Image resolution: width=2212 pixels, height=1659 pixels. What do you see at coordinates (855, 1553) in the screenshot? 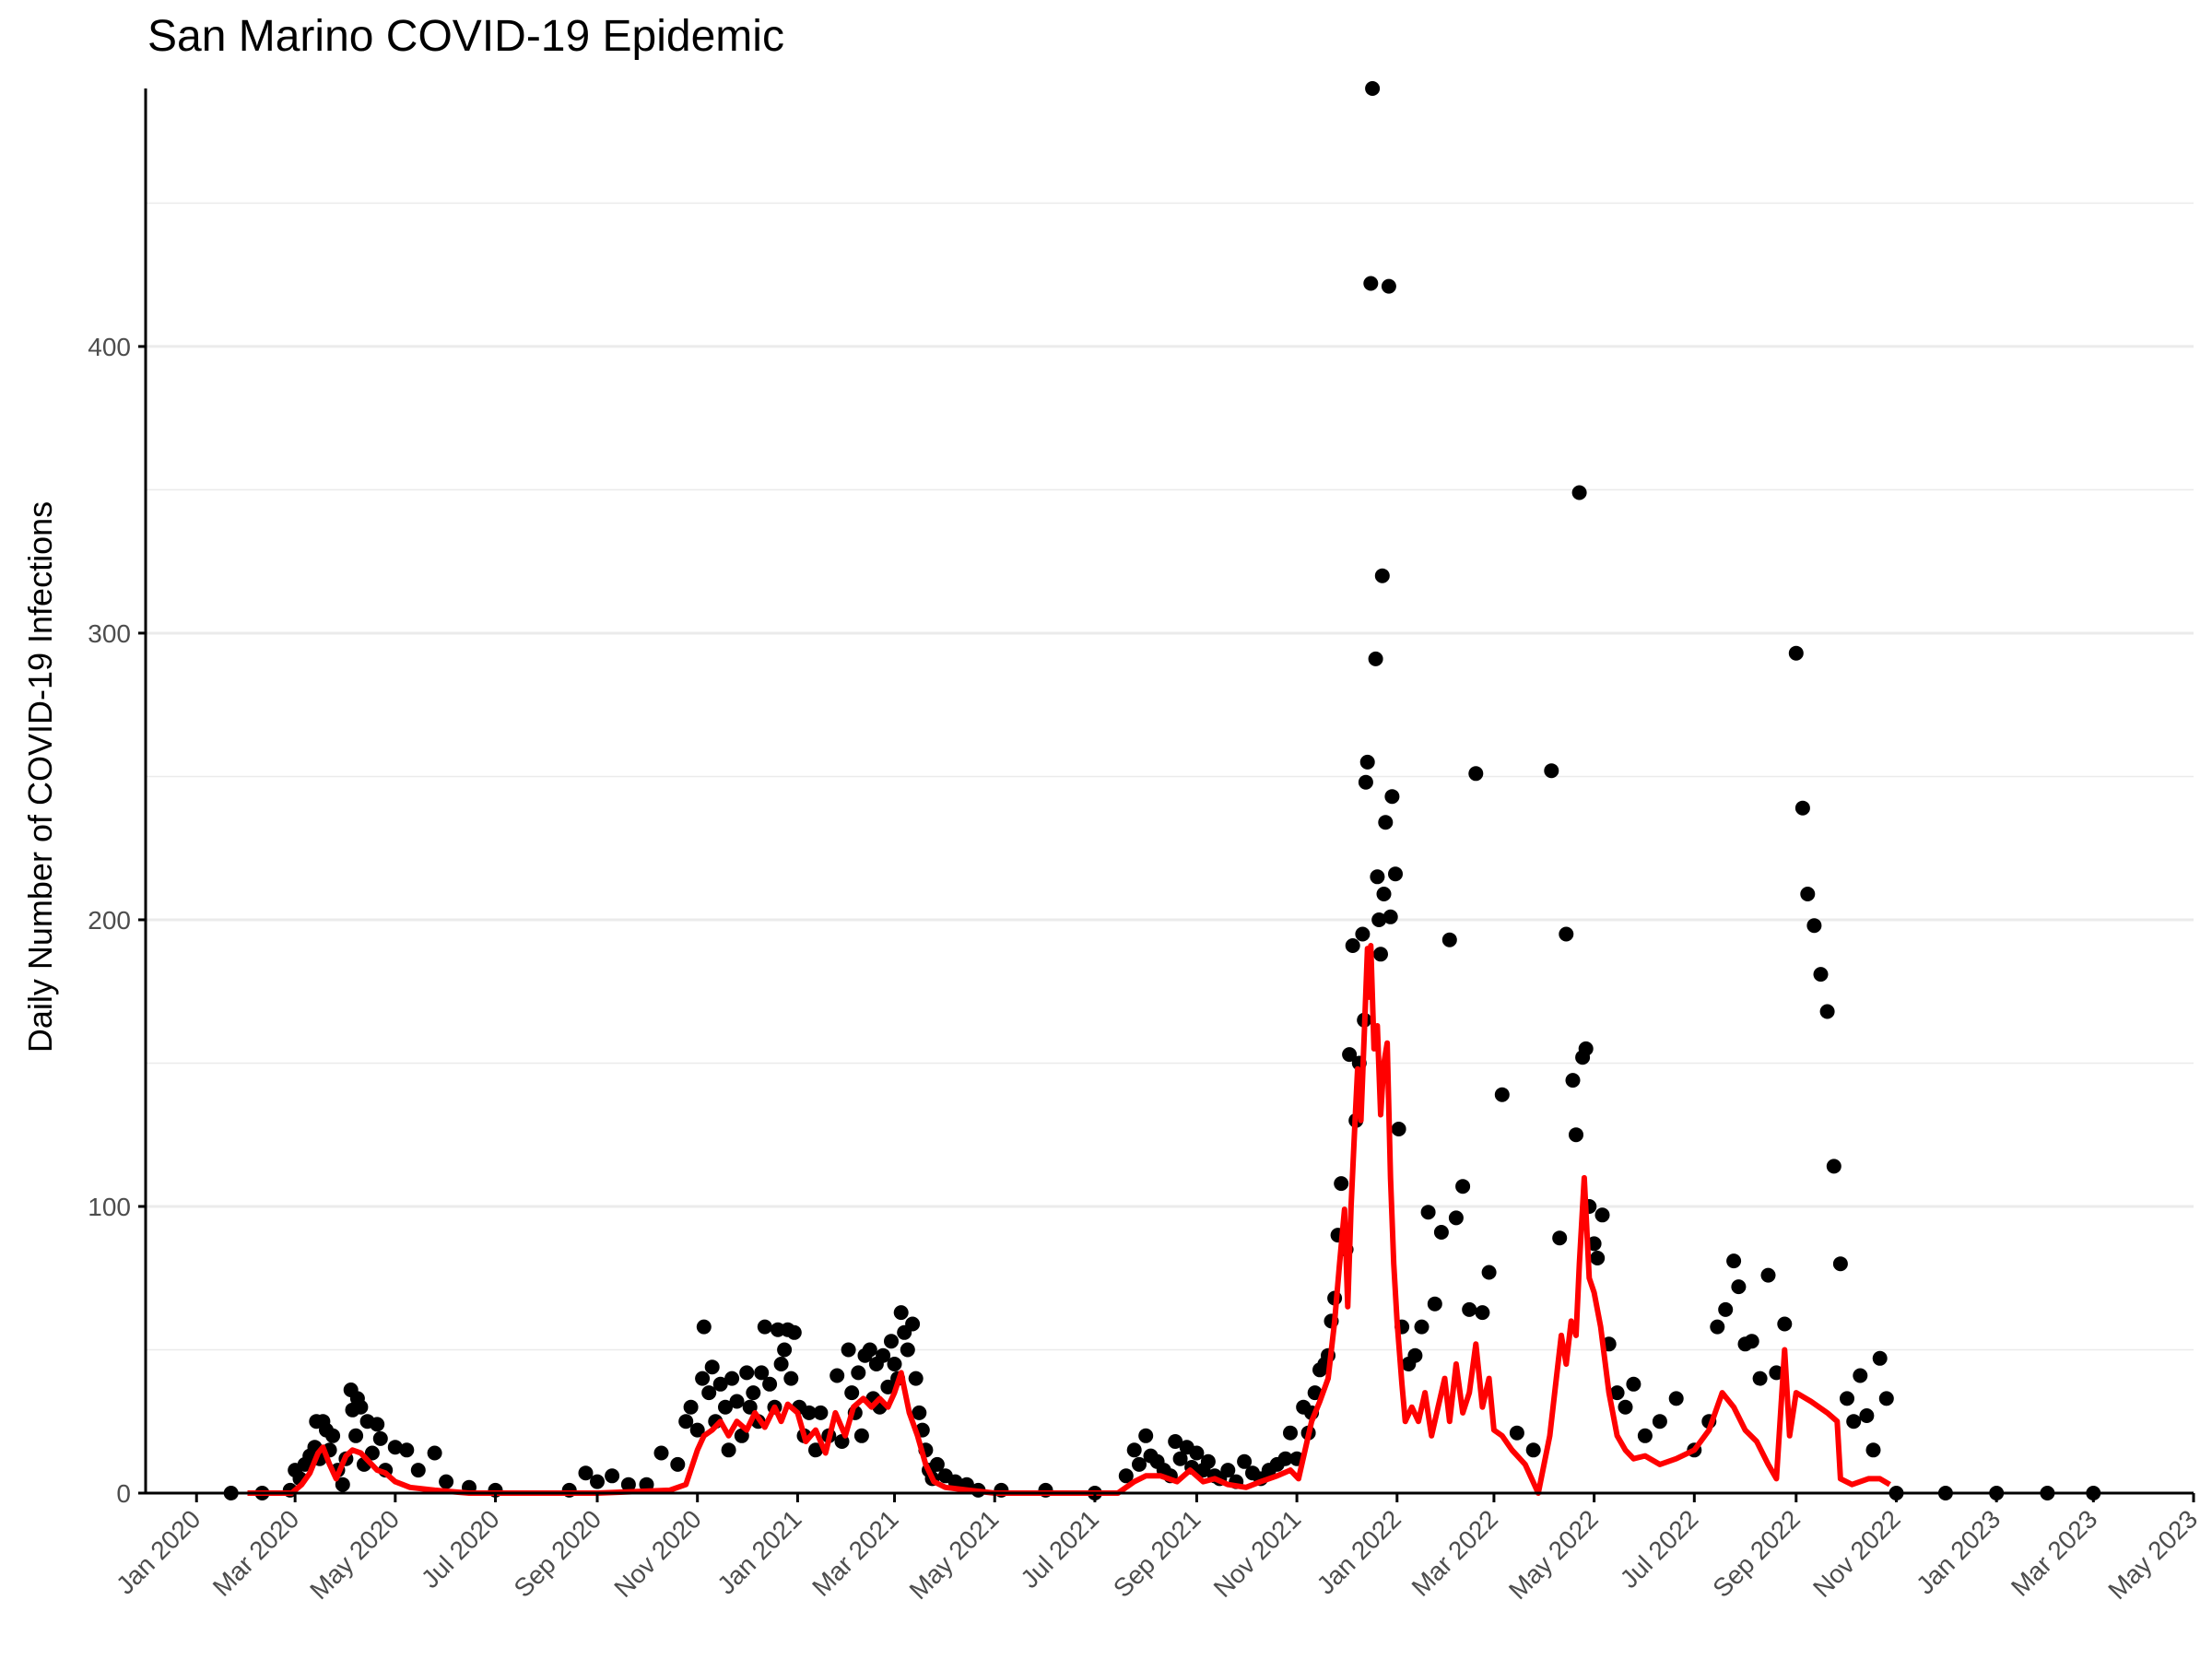
I see `x-tick-label: Mar 2021` at bounding box center [855, 1553].